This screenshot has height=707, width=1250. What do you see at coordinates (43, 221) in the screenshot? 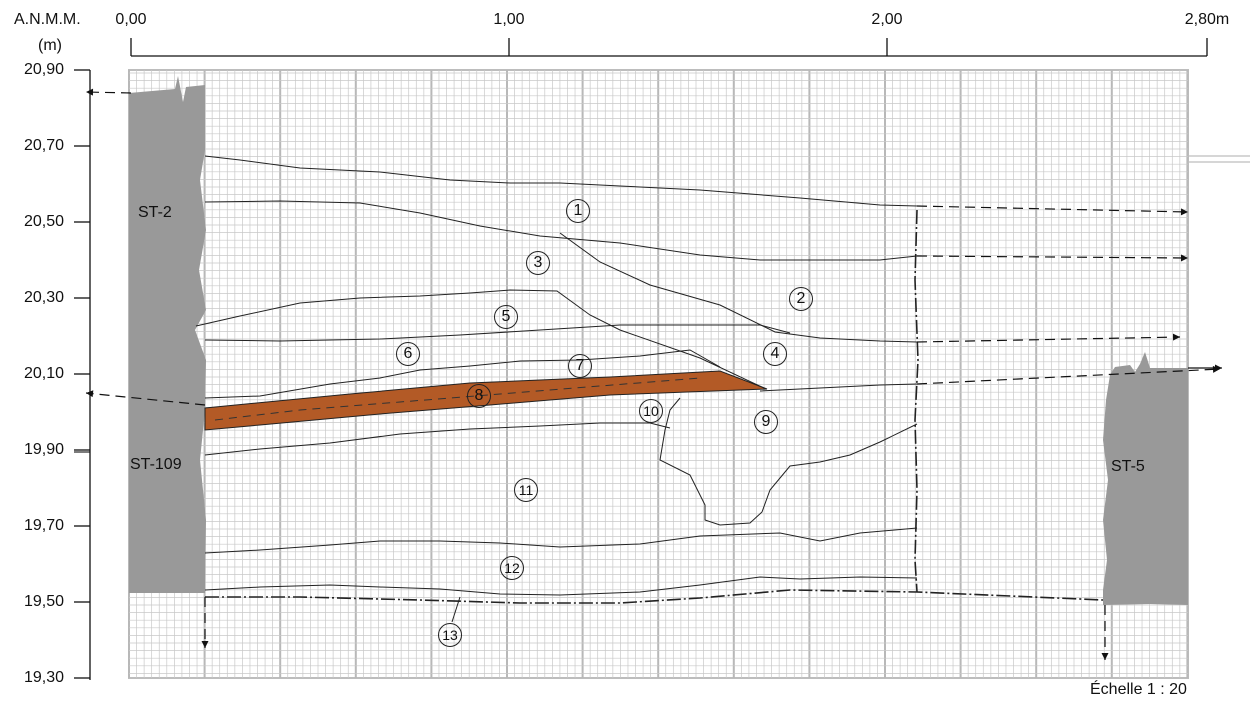
I see `y-tick-label: 20,50` at bounding box center [43, 221].